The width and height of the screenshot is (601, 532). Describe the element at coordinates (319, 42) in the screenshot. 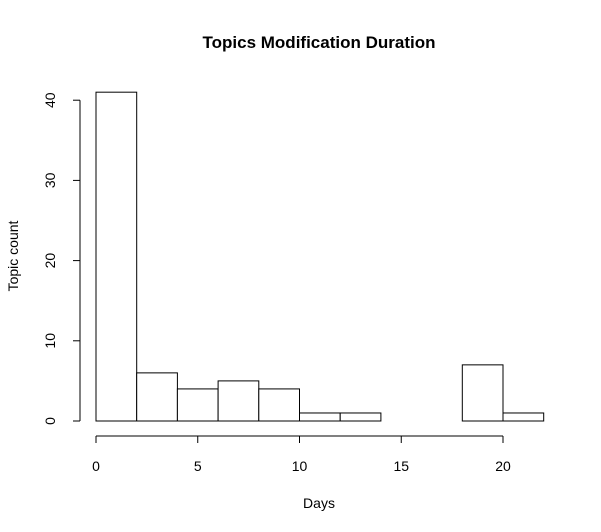

I see `chart-title: Topics Modification Duration` at that location.